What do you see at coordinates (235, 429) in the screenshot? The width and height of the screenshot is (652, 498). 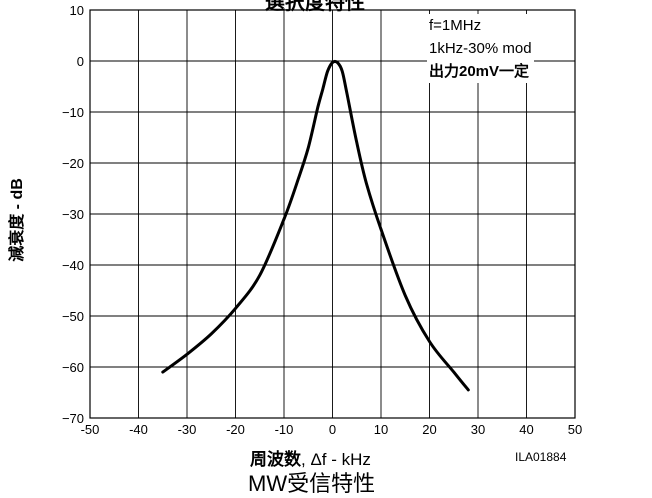 I see `x-tick-label: -20` at bounding box center [235, 429].